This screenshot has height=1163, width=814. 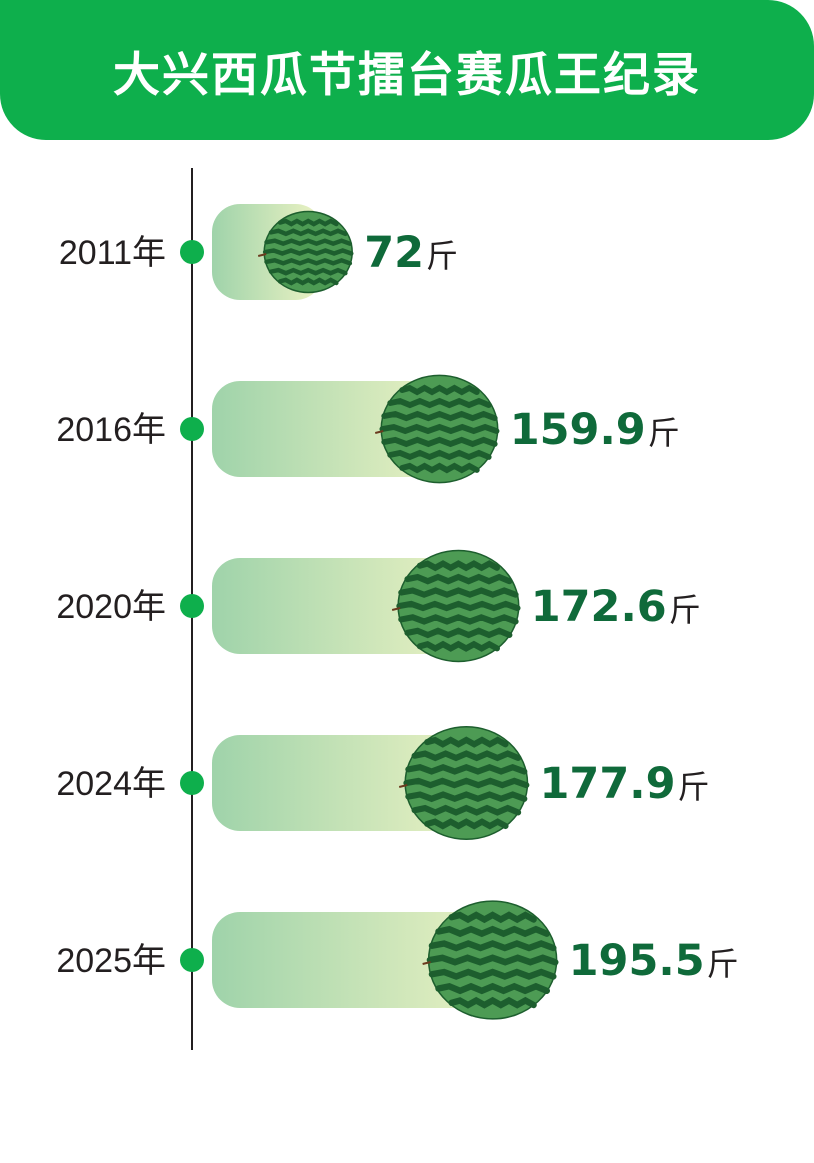 What do you see at coordinates (112, 253) in the screenshot?
I see `year-label: 2011年` at bounding box center [112, 253].